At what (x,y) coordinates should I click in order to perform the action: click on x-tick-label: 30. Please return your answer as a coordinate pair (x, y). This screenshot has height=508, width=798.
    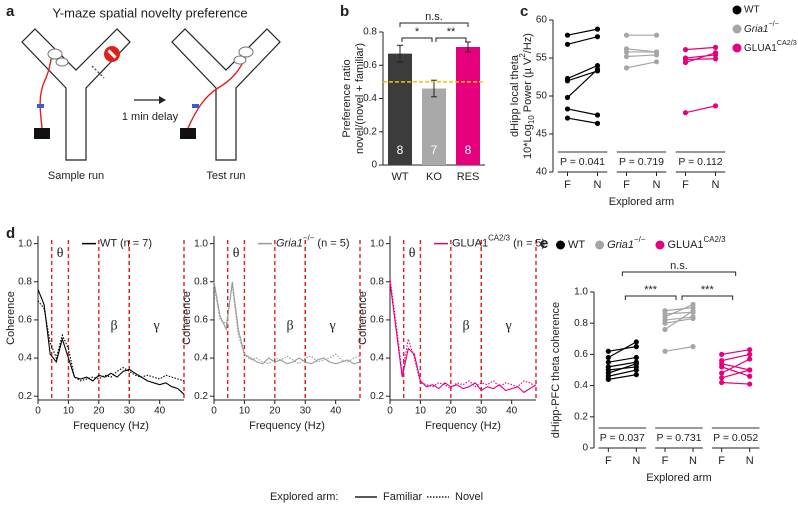
    Looking at the image, I should click on (482, 411).